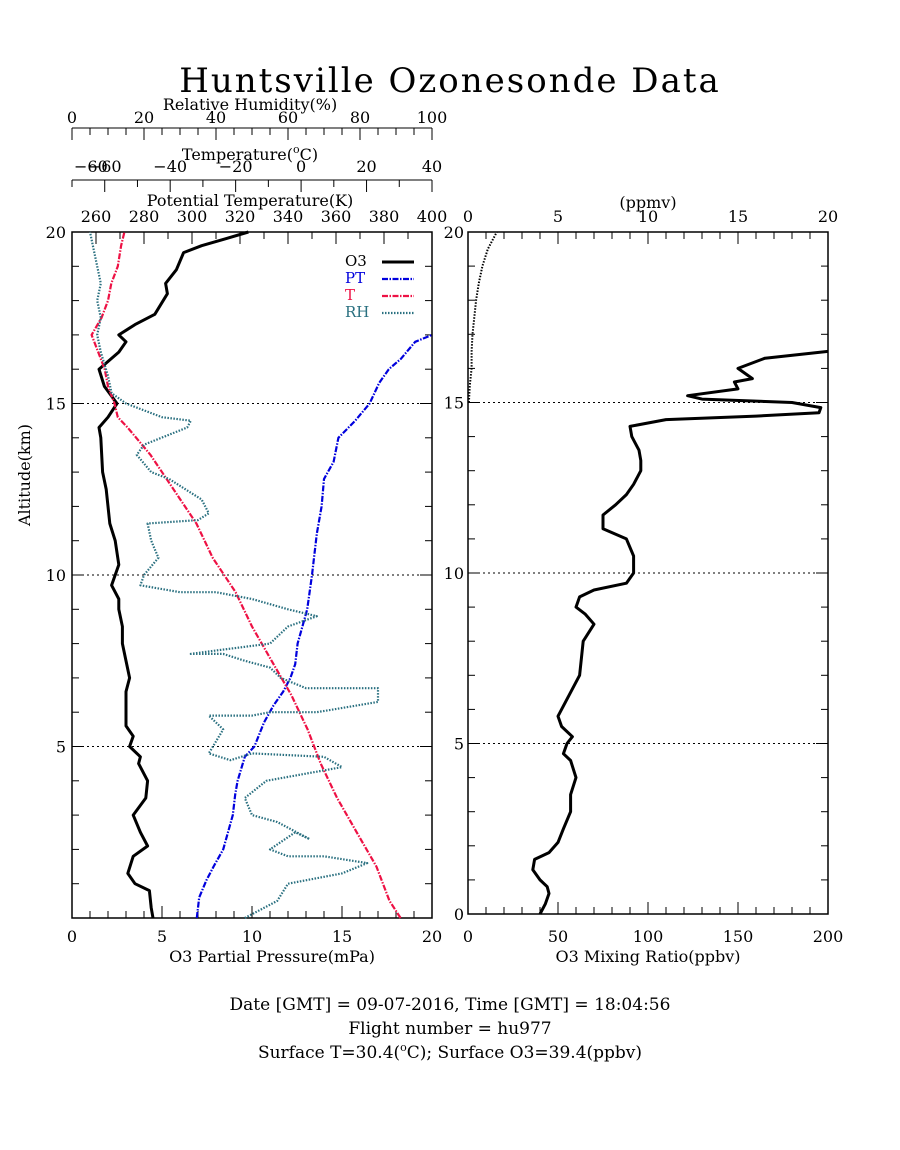 The image size is (900, 1150). I want to click on pt-tick-label: 280, so click(144, 216).